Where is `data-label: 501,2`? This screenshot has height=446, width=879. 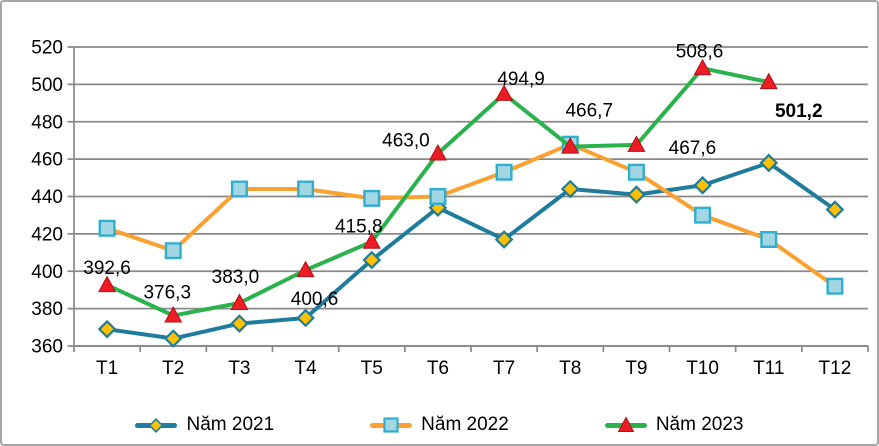 data-label: 501,2 is located at coordinates (799, 111).